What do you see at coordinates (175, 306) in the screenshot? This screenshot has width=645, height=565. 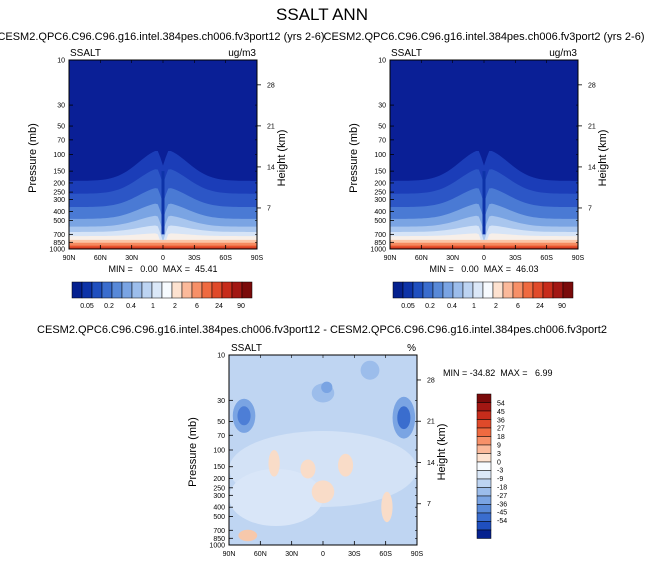 I see `colorbar-label: 2` at bounding box center [175, 306].